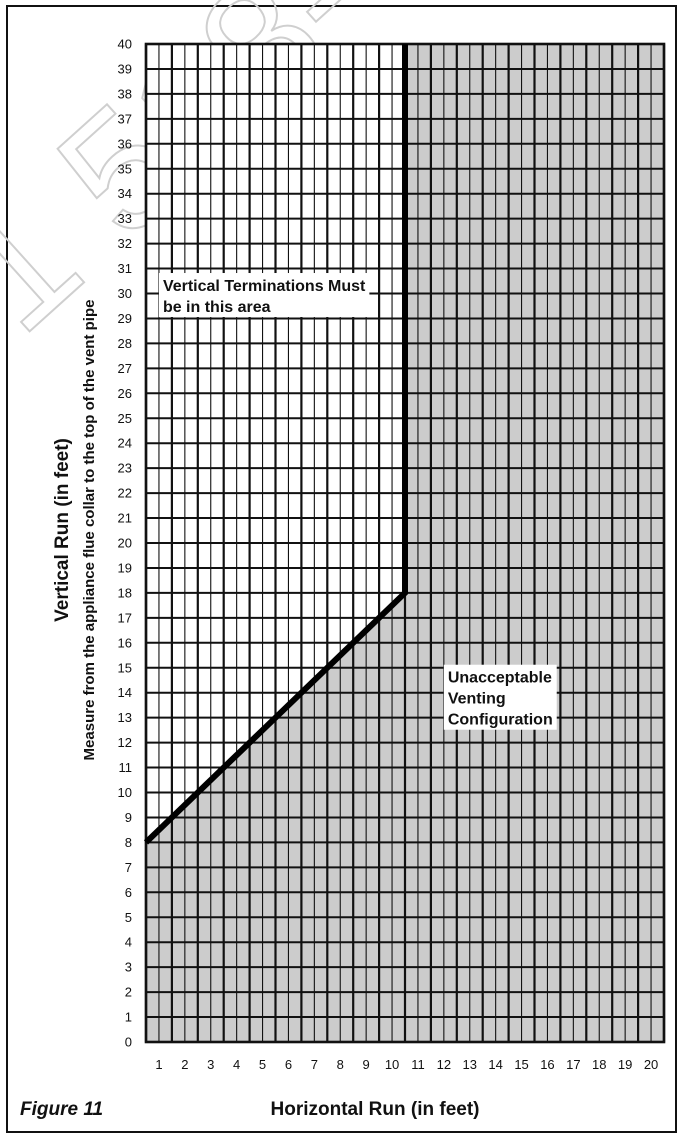 The height and width of the screenshot is (1140, 684). Describe the element at coordinates (125, 418) in the screenshot. I see `y-tick-label: 25` at that location.